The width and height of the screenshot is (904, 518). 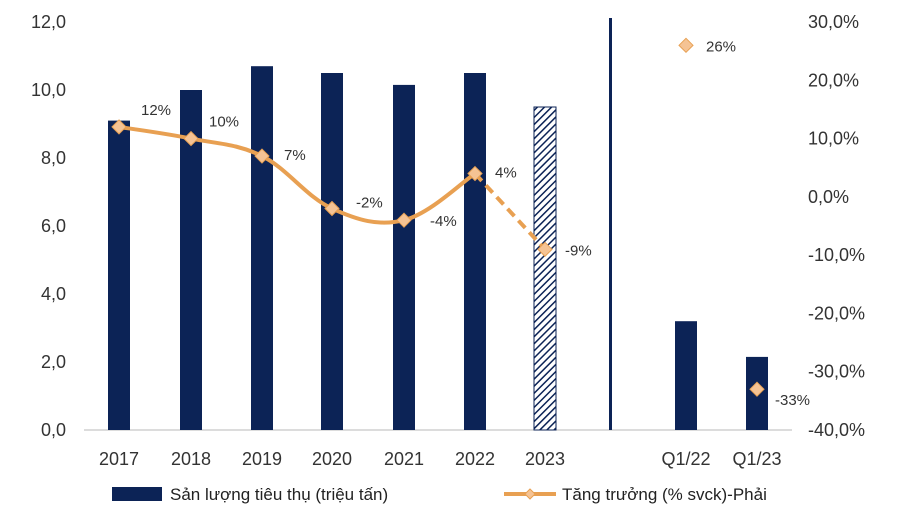 What do you see at coordinates (404, 459) in the screenshot?
I see `x-tick-label: 2021` at bounding box center [404, 459].